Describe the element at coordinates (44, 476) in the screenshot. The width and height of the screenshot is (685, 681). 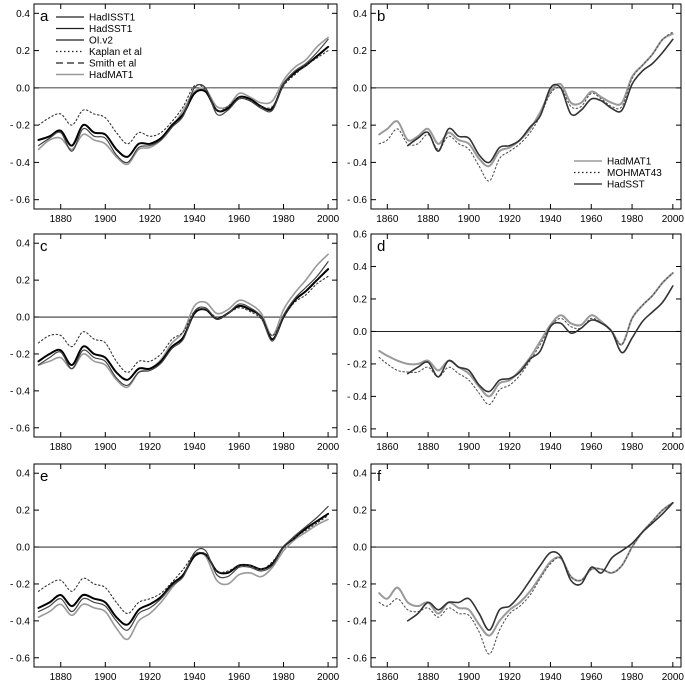
I see `panel-label: e` at that location.